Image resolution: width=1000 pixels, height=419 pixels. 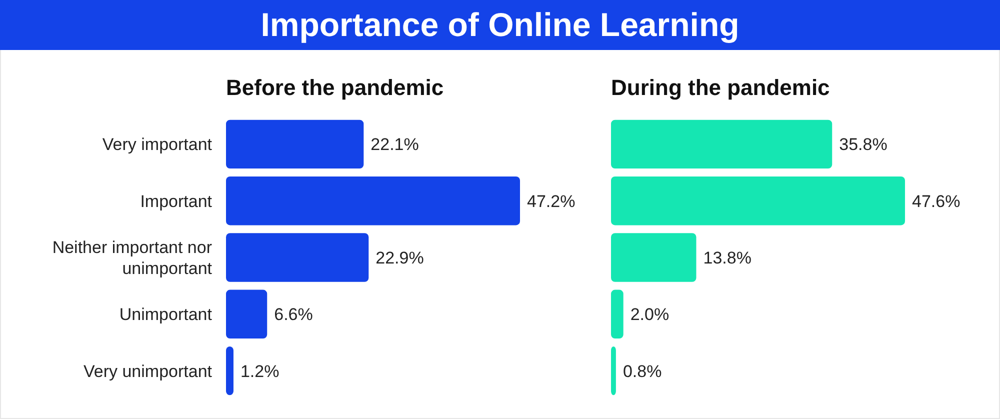 What do you see at coordinates (147, 371) in the screenshot?
I see `y-tick-label: Very unimportant` at bounding box center [147, 371].